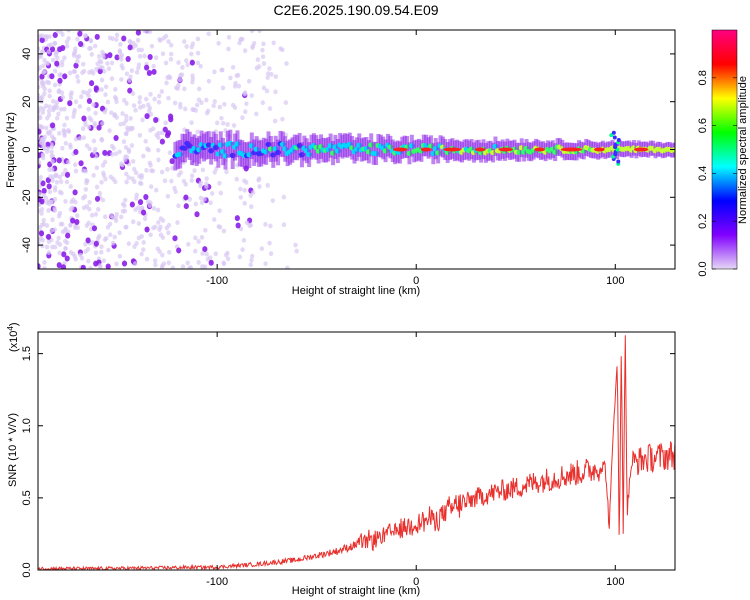  What do you see at coordinates (703, 125) in the screenshot?
I see `colorbar-tick-label: 0.6` at bounding box center [703, 125].